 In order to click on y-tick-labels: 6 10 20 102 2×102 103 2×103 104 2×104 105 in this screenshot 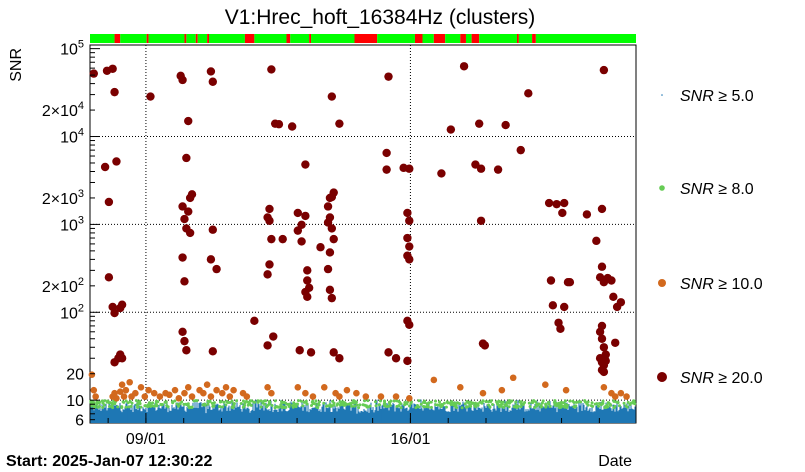, I will do `click(63, 234)`.